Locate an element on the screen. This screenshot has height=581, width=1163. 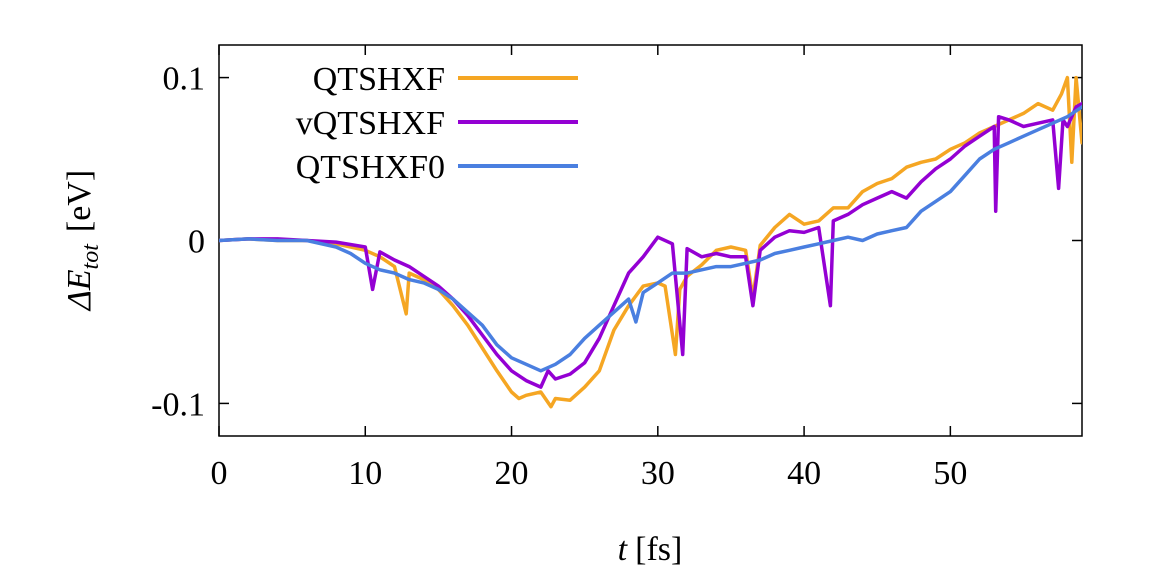
y-axis-label: ΔEtot [eV] is located at coordinates (82, 241).